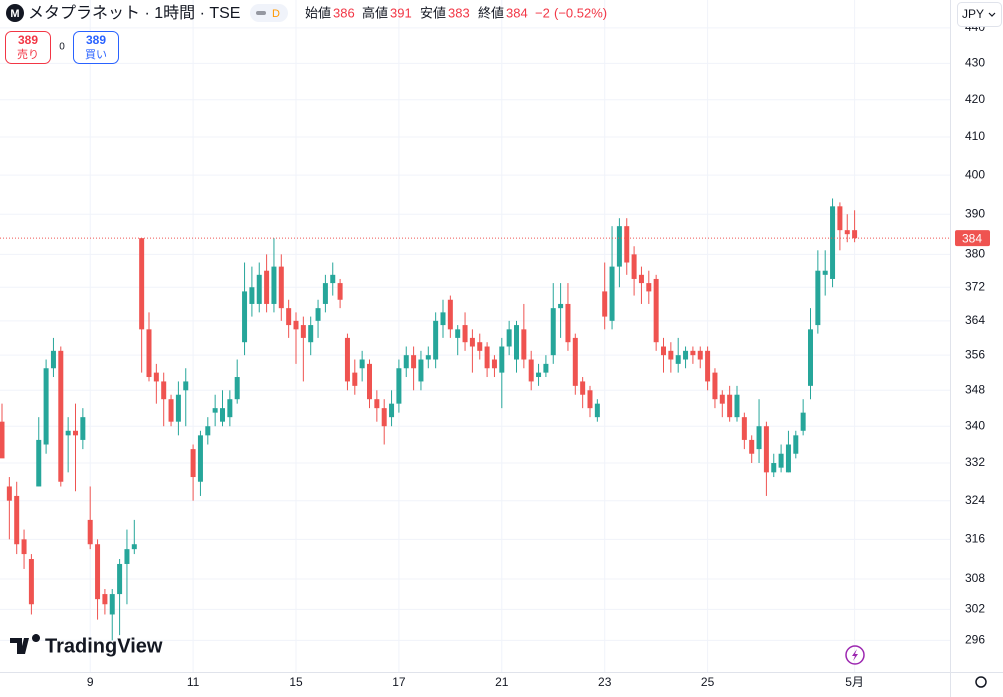  I want to click on x-tick-label: 23, so click(605, 682).